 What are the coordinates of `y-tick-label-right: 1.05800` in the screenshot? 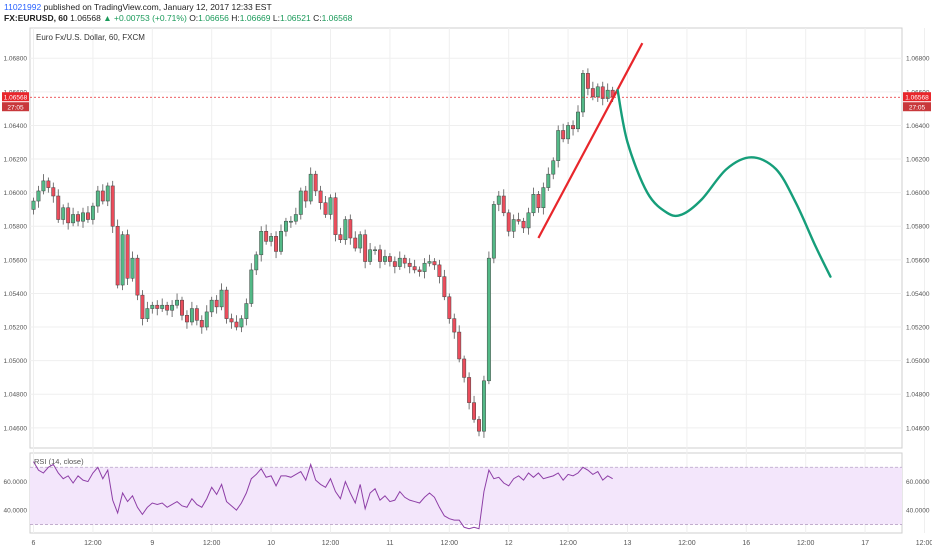 It's located at (918, 227).